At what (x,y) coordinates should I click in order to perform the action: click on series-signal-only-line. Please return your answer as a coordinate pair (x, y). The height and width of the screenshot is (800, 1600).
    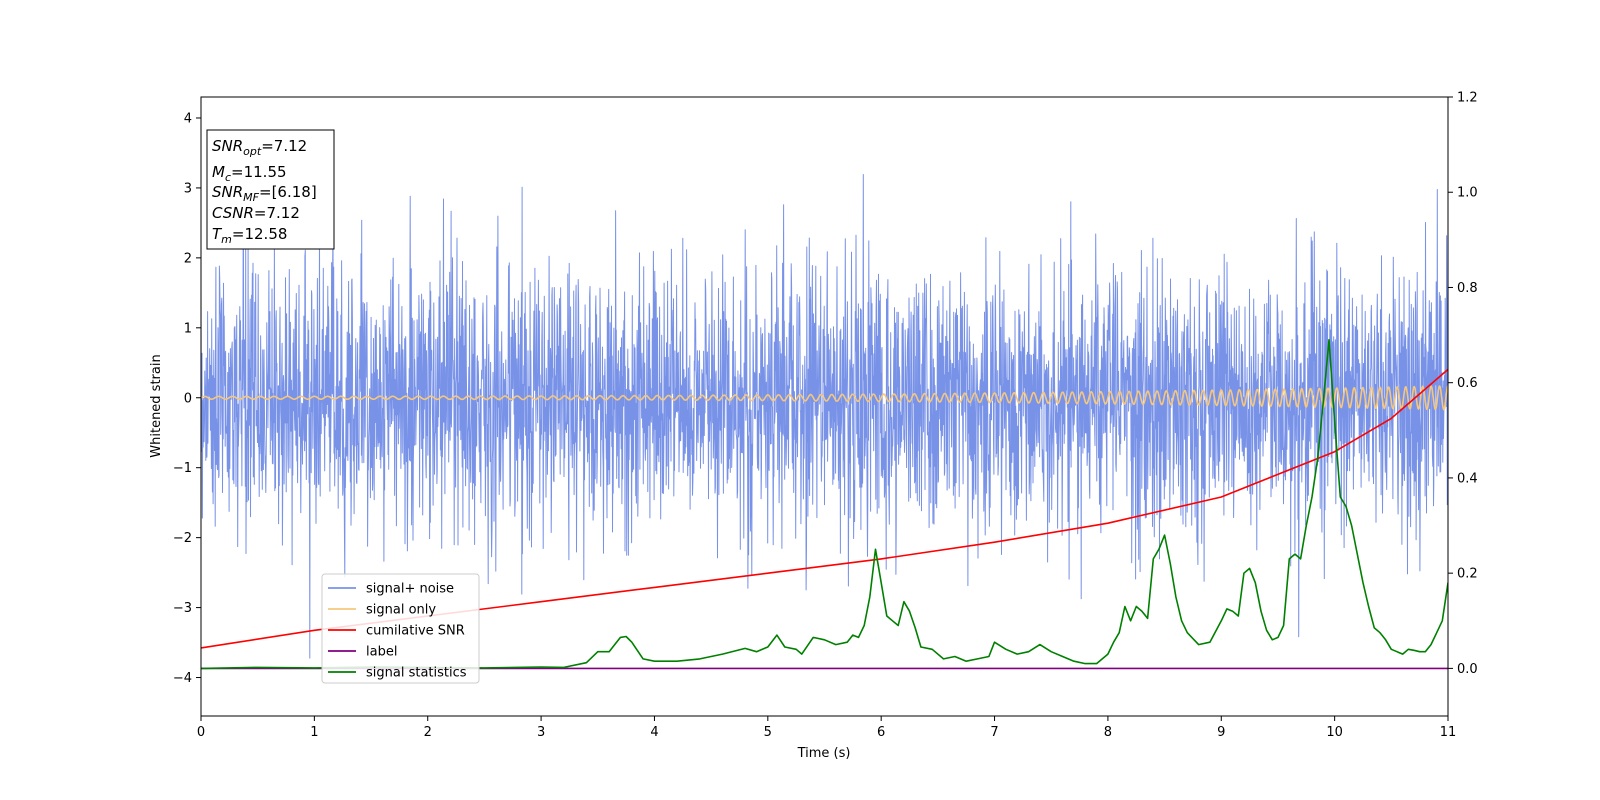
    Looking at the image, I should click on (824, 398).